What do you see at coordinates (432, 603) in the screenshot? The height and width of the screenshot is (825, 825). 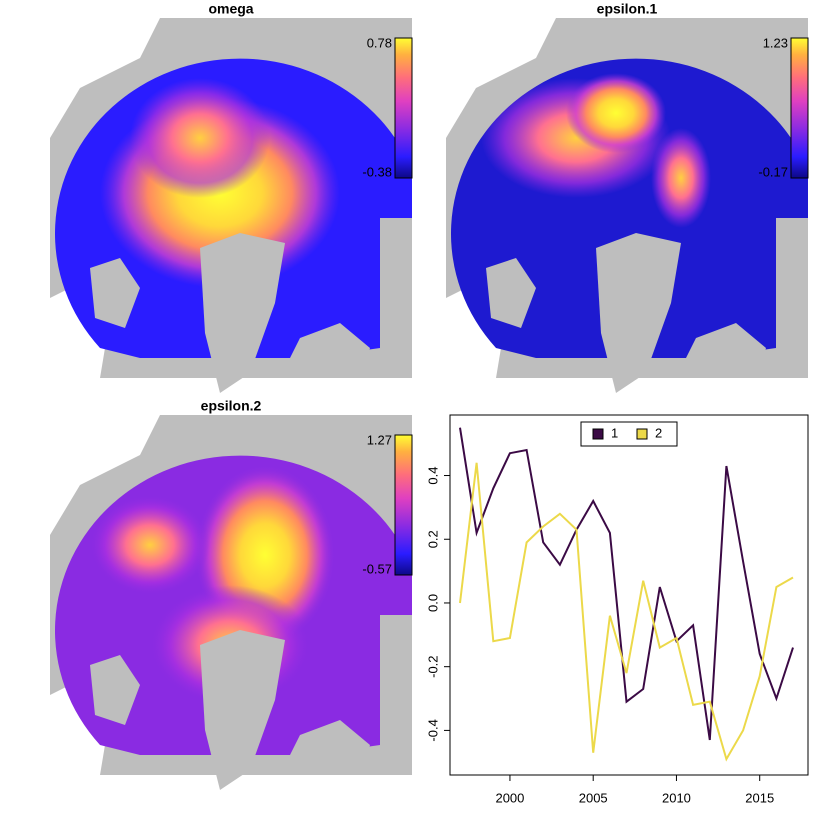 I see `y-tick-label: 0.0` at bounding box center [432, 603].